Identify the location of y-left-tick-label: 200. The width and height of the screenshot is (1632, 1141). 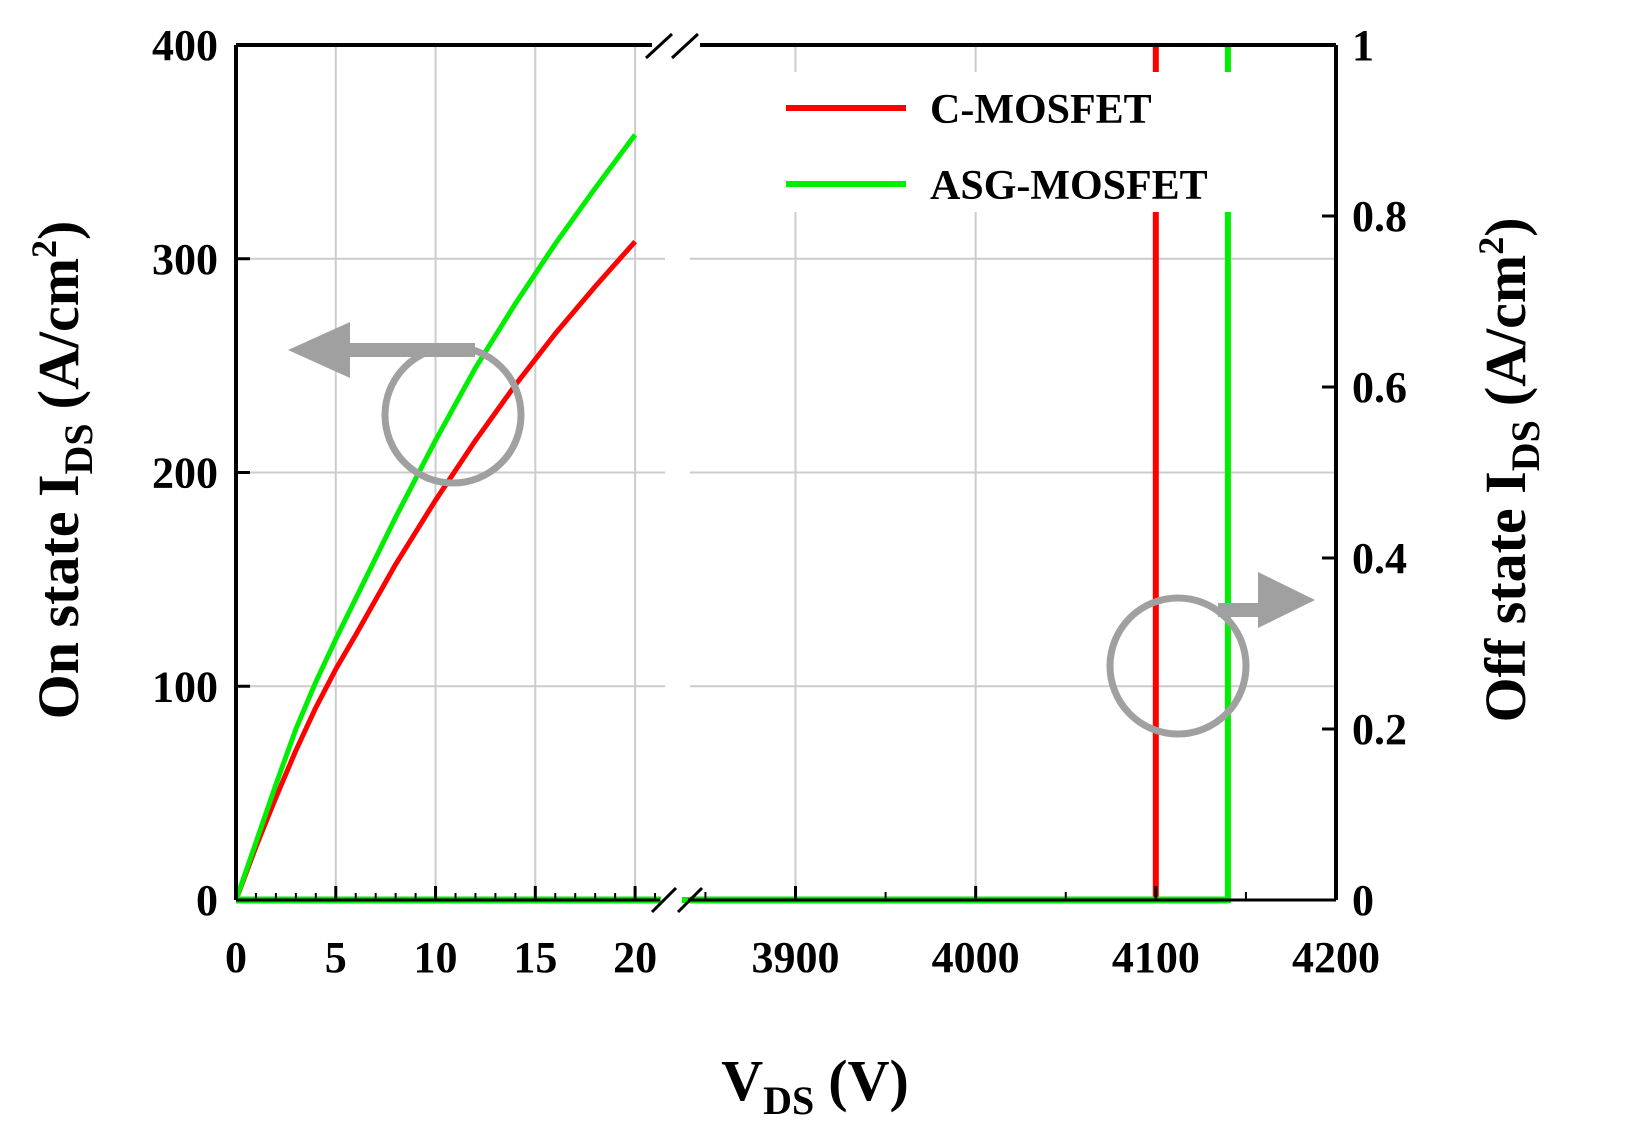
(185, 473).